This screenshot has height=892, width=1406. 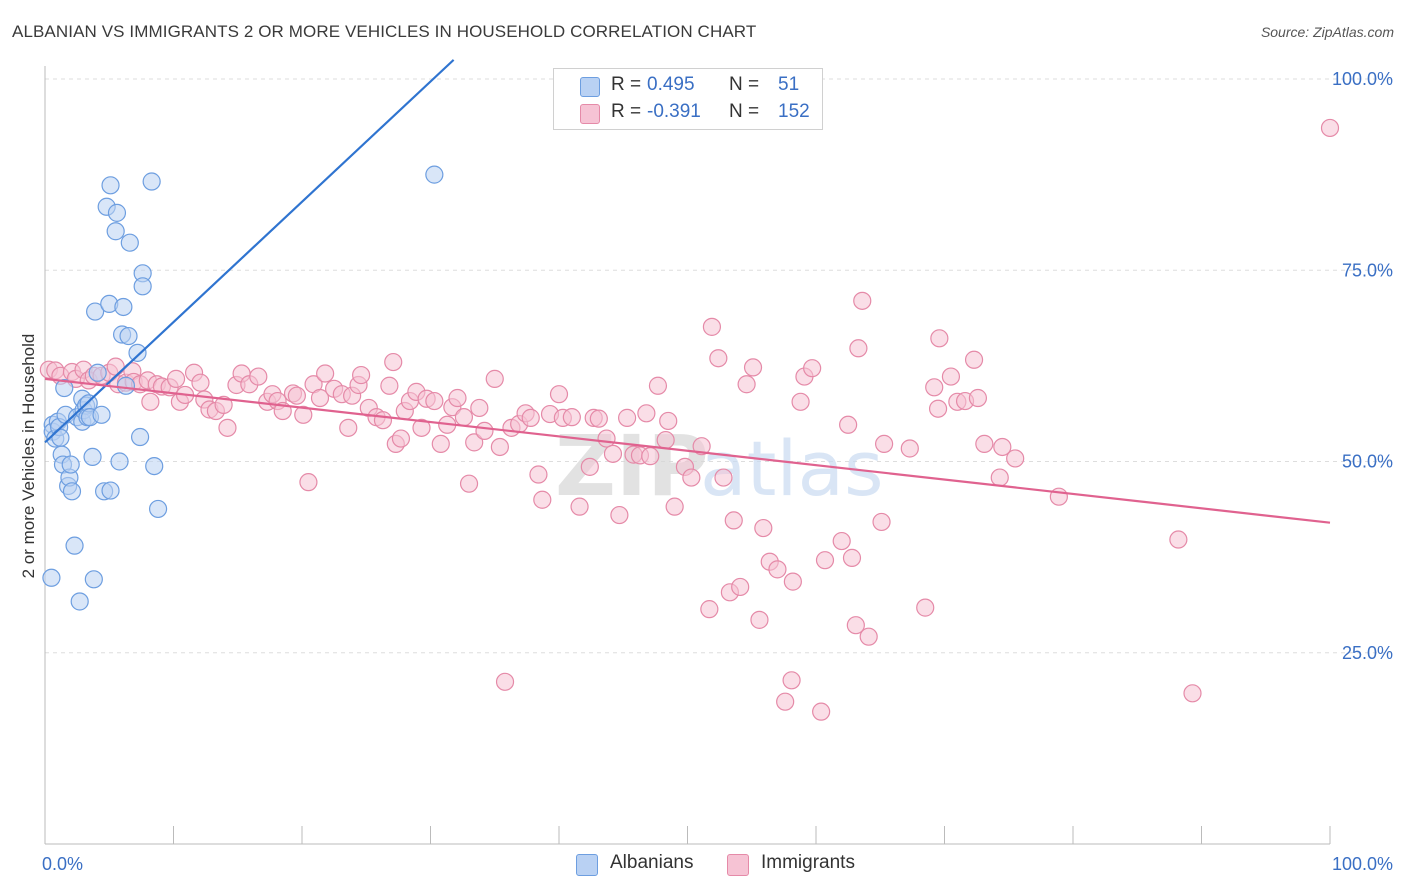 What do you see at coordinates (1327, 32) in the screenshot?
I see `source-label: Source: ZipAtlas.com` at bounding box center [1327, 32].